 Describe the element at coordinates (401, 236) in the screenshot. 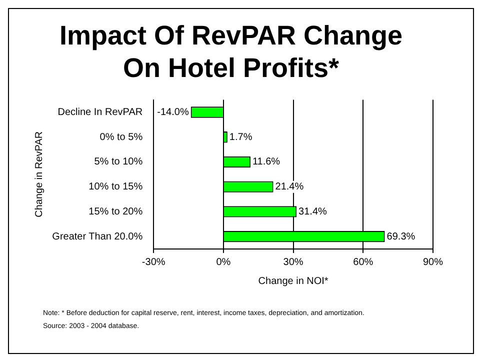

I see `data-label: 69.3%` at that location.